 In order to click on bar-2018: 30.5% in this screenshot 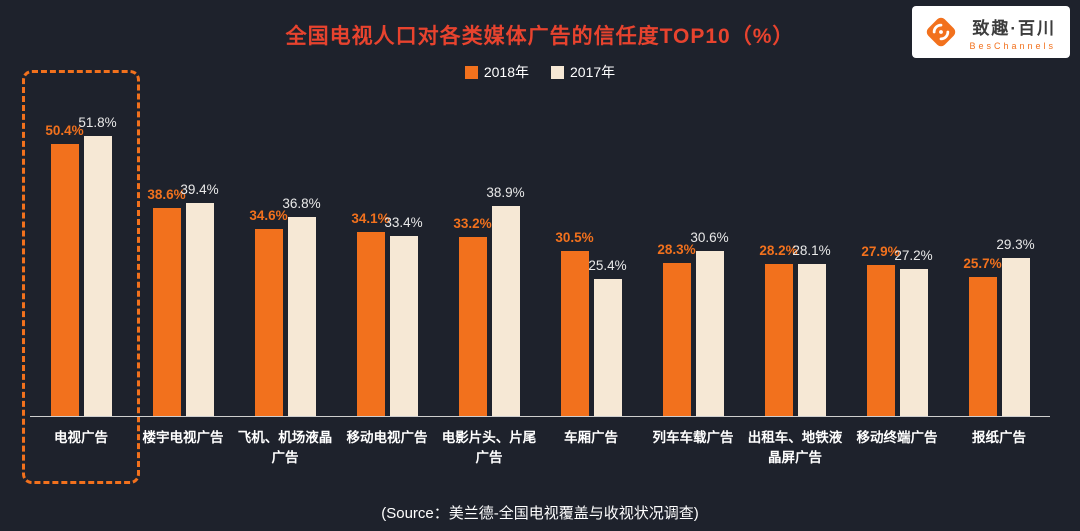, I will do `click(574, 323)`.